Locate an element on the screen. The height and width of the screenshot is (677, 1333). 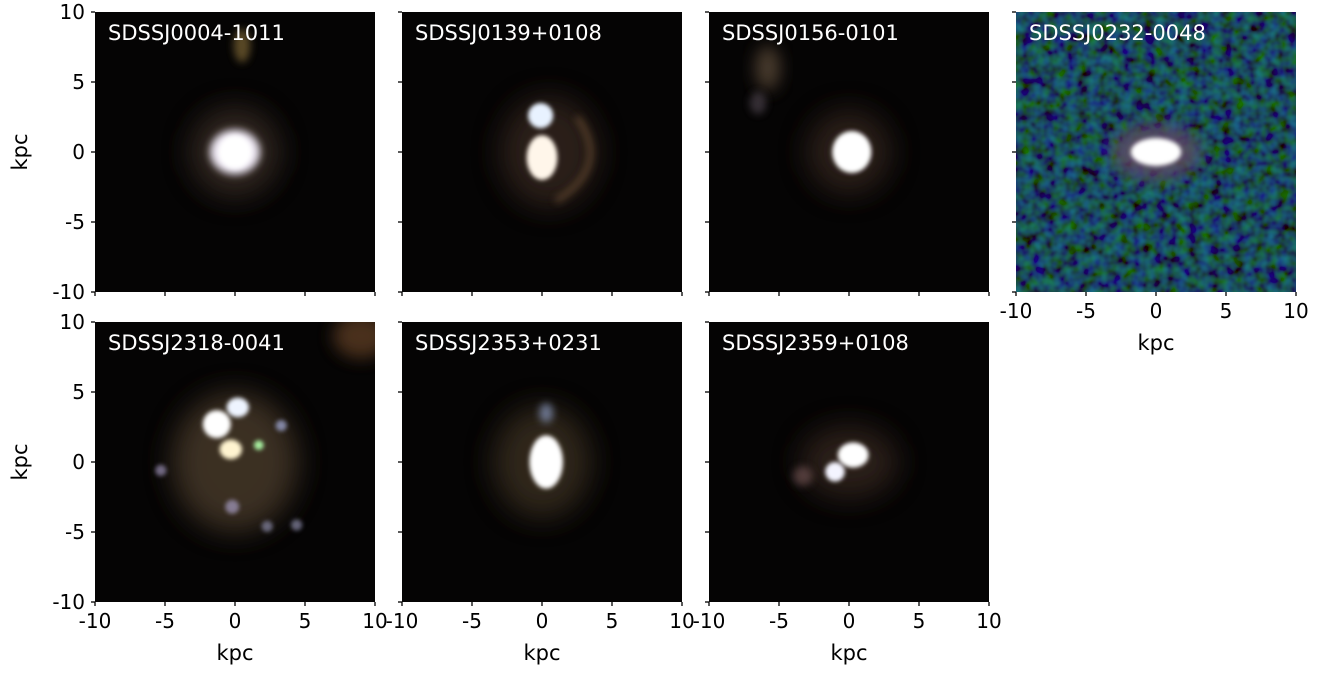
galaxy-panel-p1: SDSSJ0004-1011 -10 -5 0 5 10 kpc is located at coordinates (192, 152).